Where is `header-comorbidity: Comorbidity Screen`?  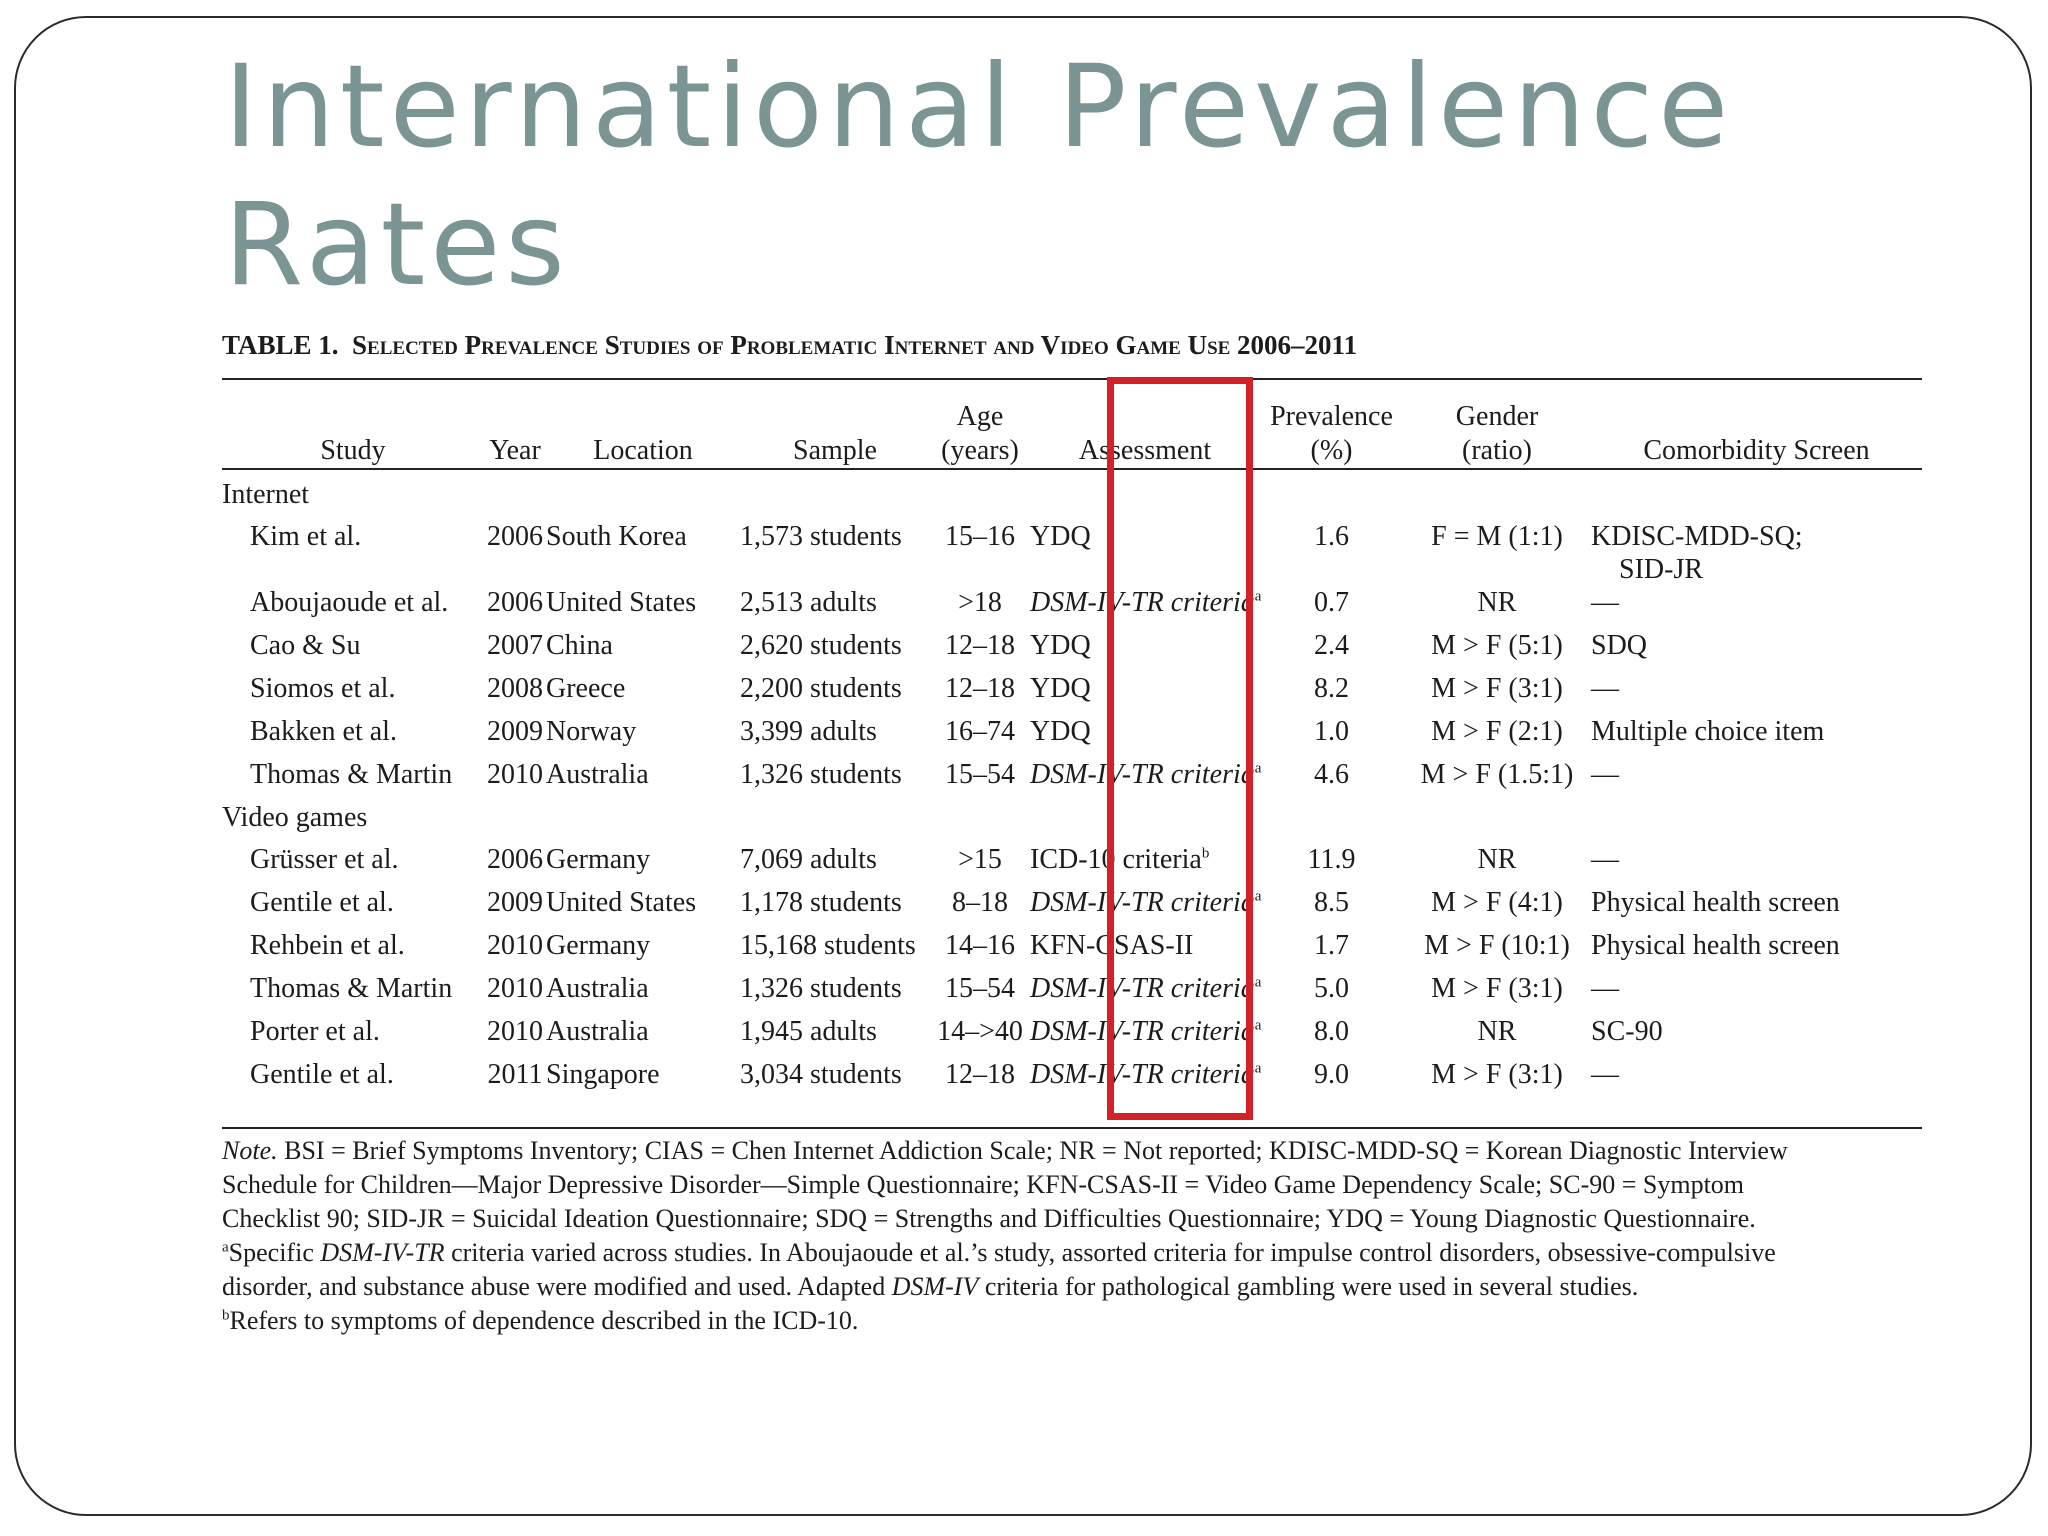 header-comorbidity: Comorbidity Screen is located at coordinates (1756, 450).